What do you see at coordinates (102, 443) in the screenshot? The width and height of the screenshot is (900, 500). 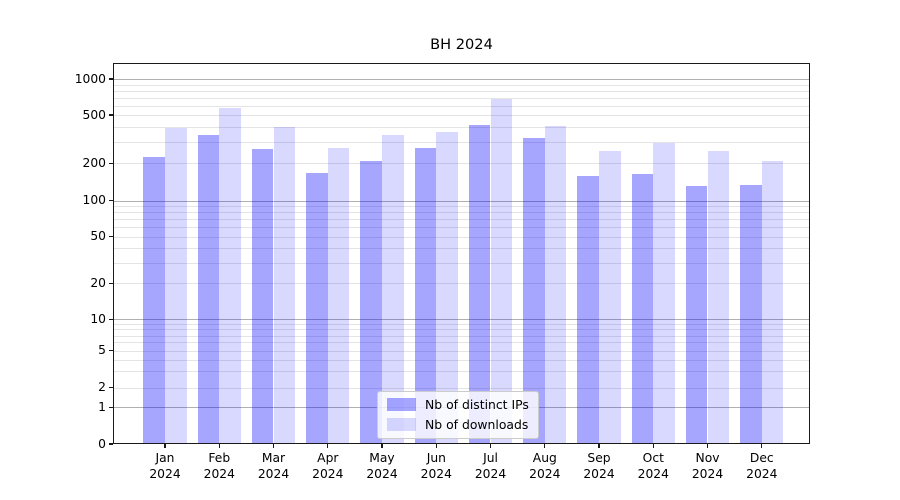 I see `y-axis-tick-label: 0` at bounding box center [102, 443].